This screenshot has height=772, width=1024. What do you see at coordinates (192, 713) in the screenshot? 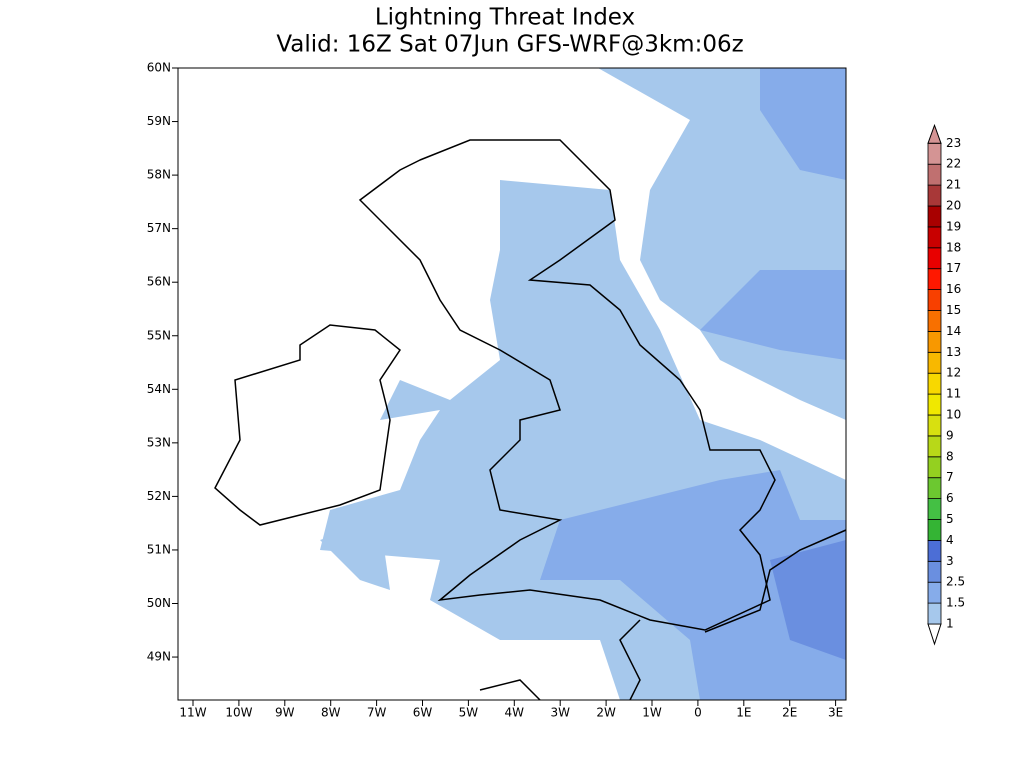
I see `lon-label: 11W` at bounding box center [192, 713].